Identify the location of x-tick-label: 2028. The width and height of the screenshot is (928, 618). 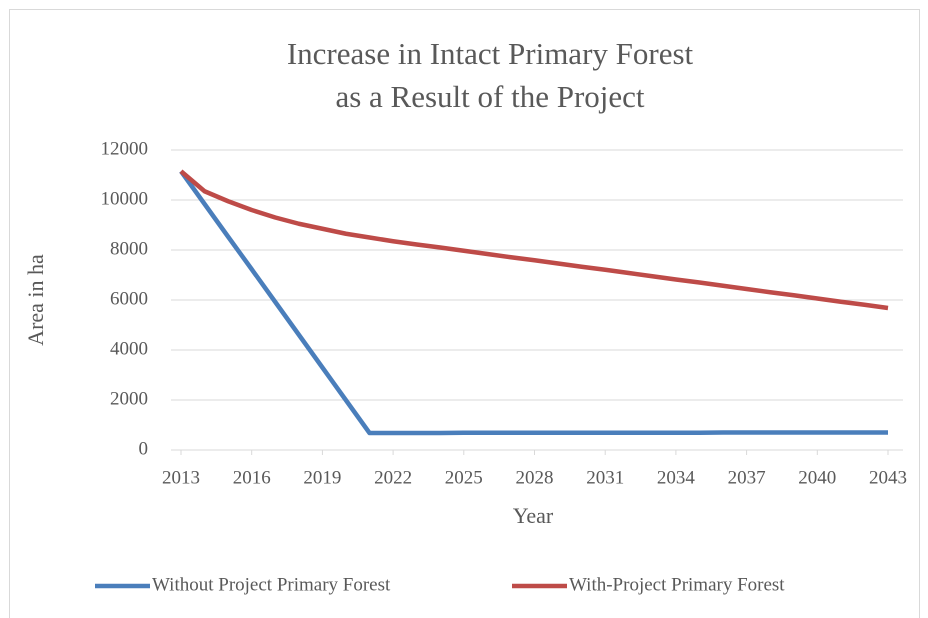
(535, 477).